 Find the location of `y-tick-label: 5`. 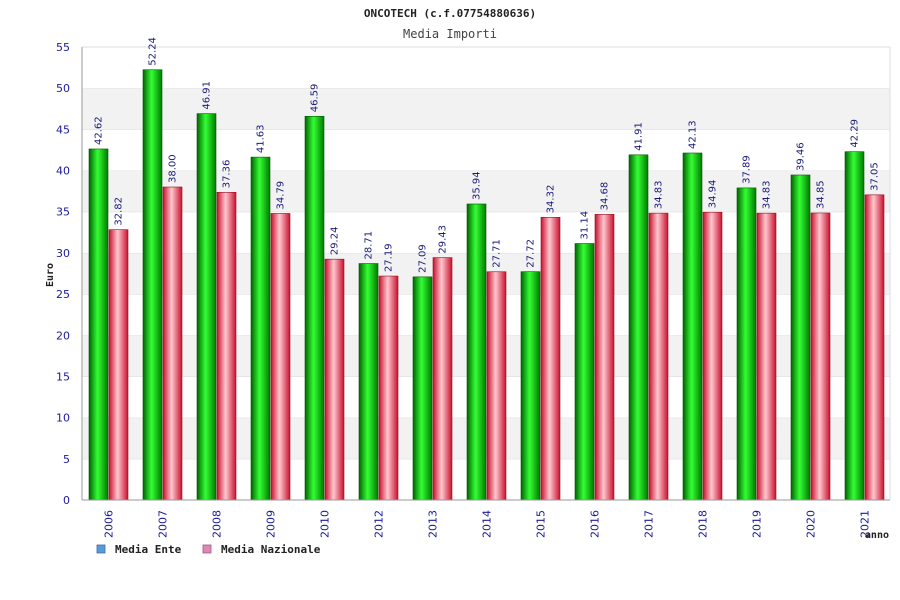

y-tick-label: 5 is located at coordinates (66, 459).